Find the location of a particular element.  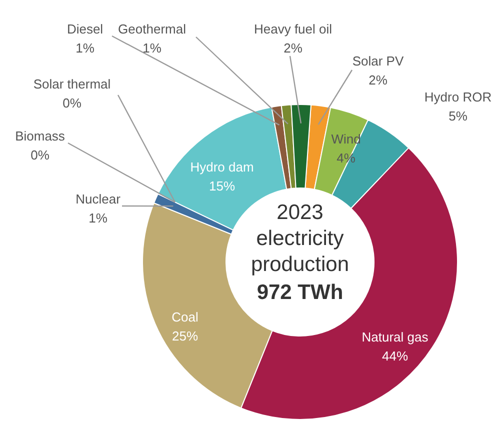

slice-label: Hydro dam is located at coordinates (222, 167).